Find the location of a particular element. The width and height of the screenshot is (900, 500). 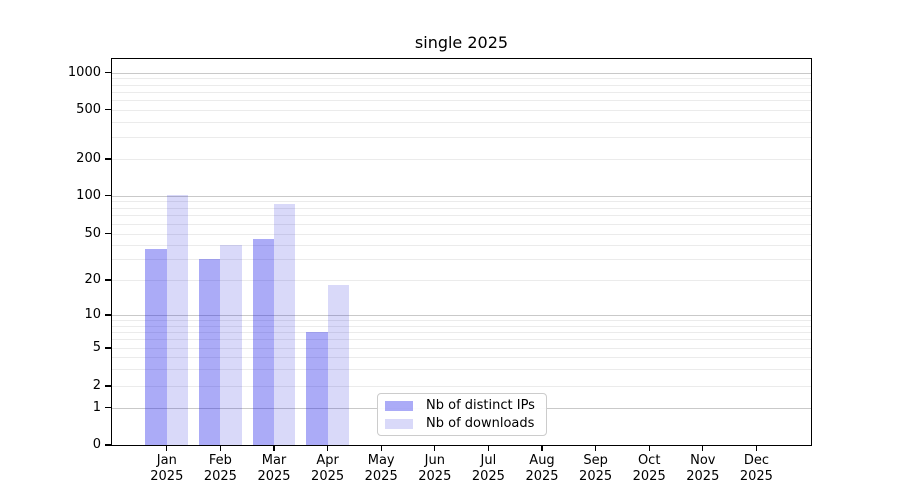

y-tick-label: 1 is located at coordinates (96, 407).